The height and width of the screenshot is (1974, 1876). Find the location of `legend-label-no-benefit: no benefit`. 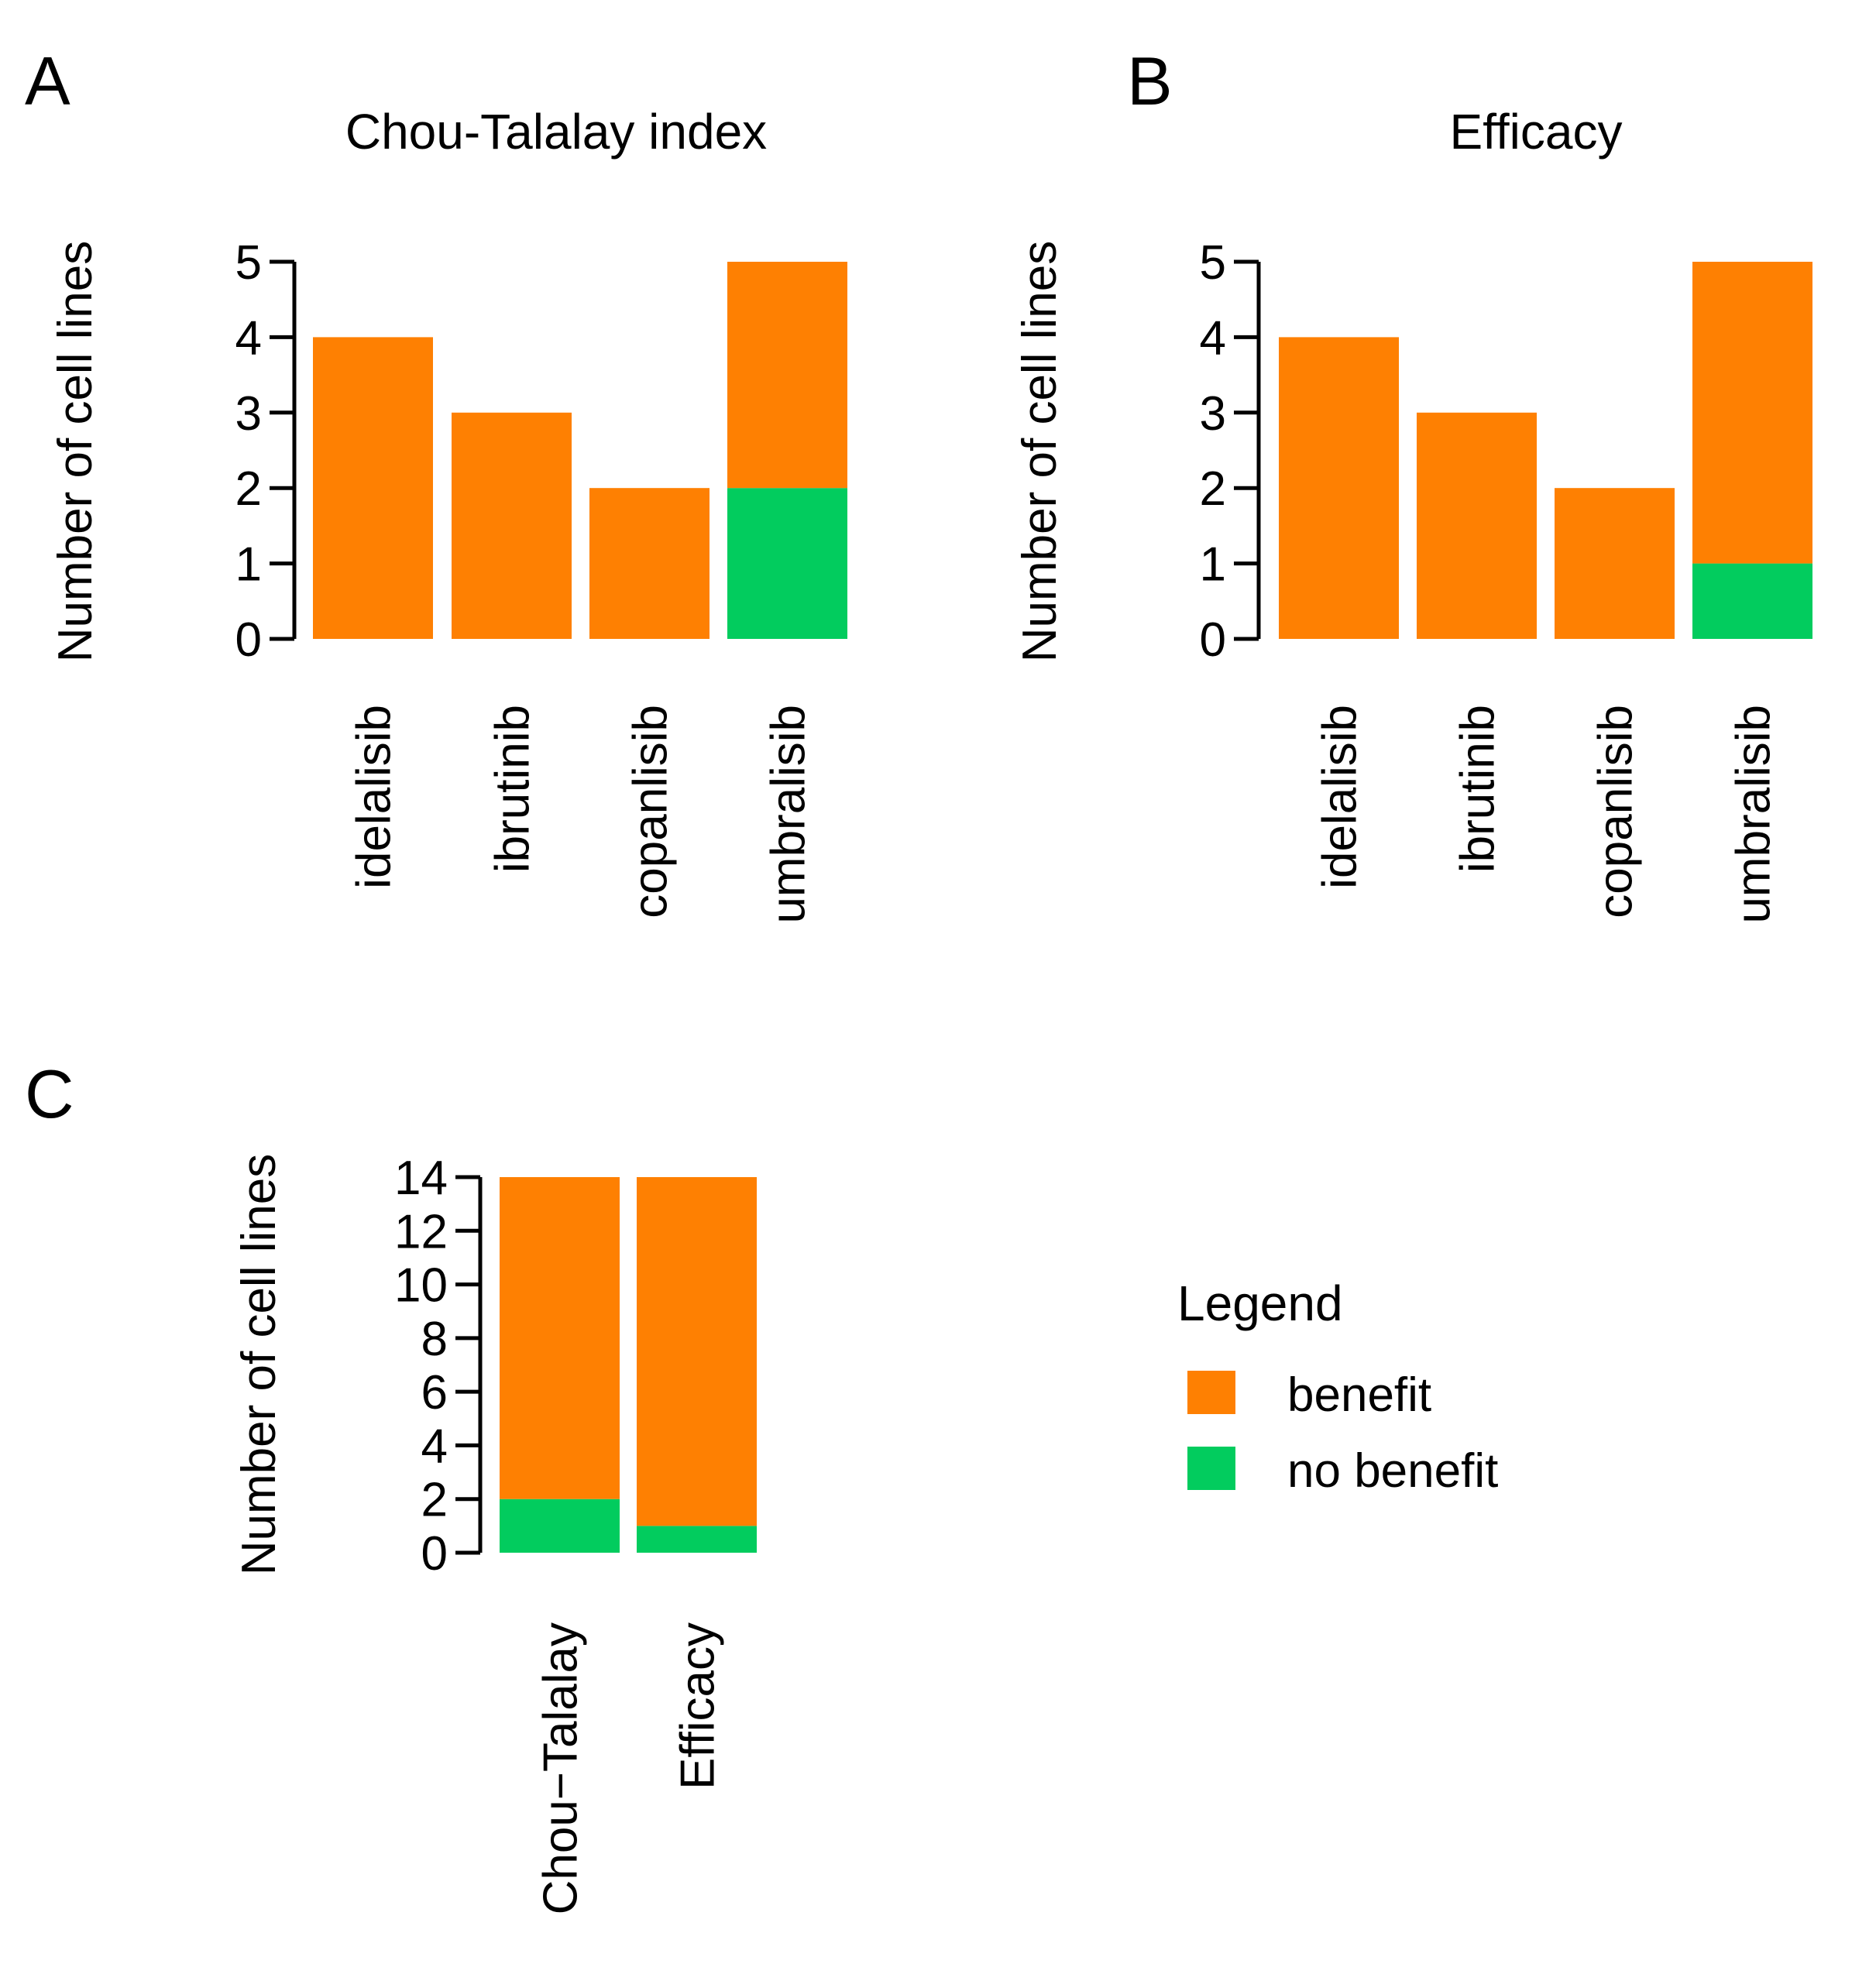

legend-label-no-benefit: no benefit is located at coordinates (1392, 1471).